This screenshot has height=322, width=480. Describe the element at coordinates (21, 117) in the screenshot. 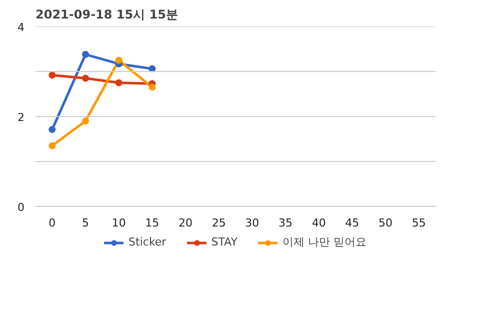

I see `y-tick-label: 2` at that location.